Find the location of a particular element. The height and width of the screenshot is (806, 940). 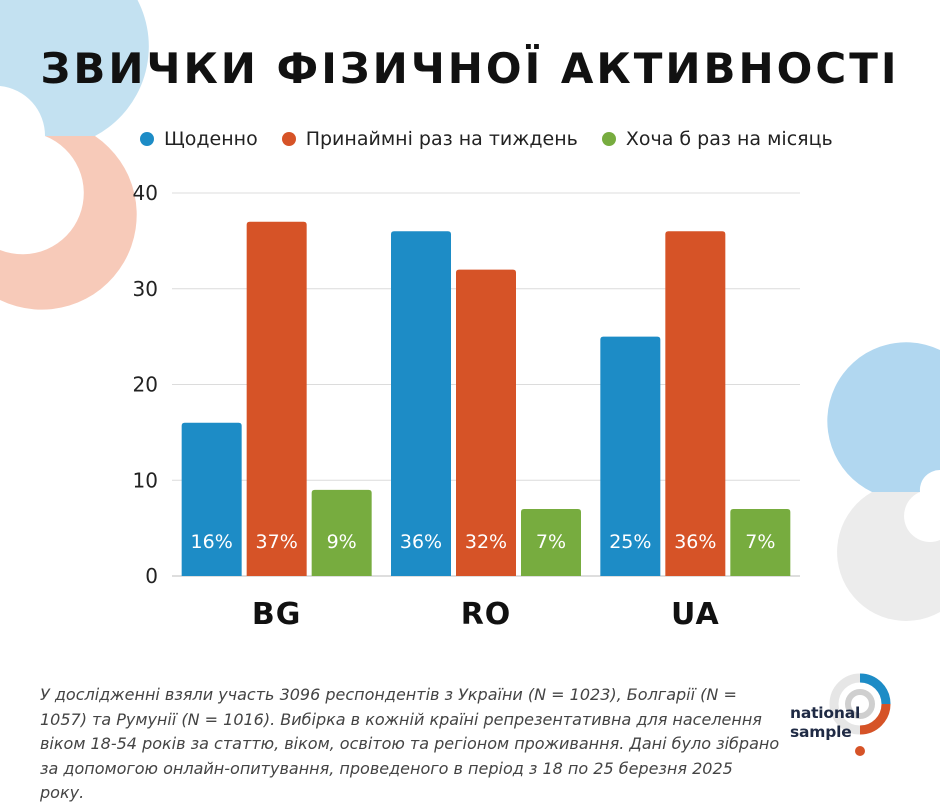

x-category-label: RO is located at coordinates (486, 614).